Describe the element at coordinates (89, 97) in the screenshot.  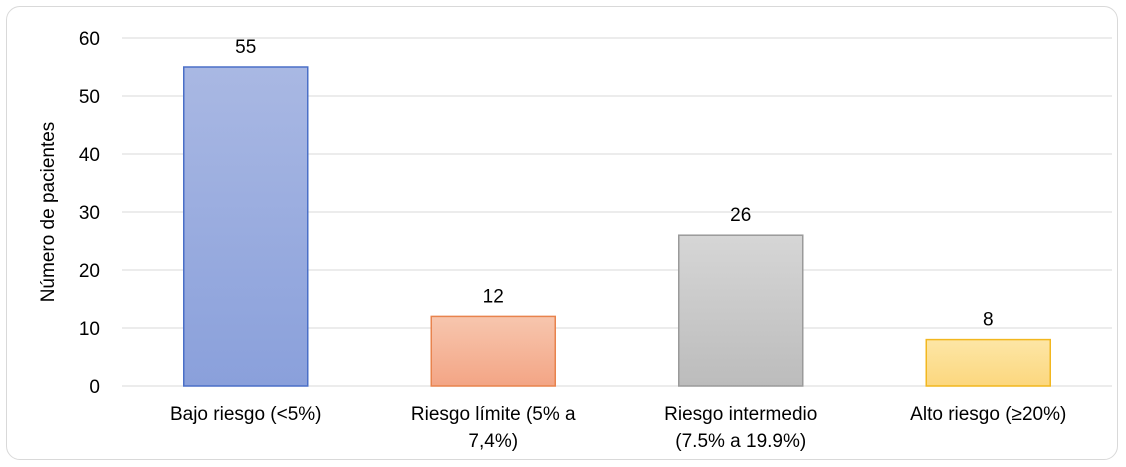
I see `y-tick-label: 50` at that location.